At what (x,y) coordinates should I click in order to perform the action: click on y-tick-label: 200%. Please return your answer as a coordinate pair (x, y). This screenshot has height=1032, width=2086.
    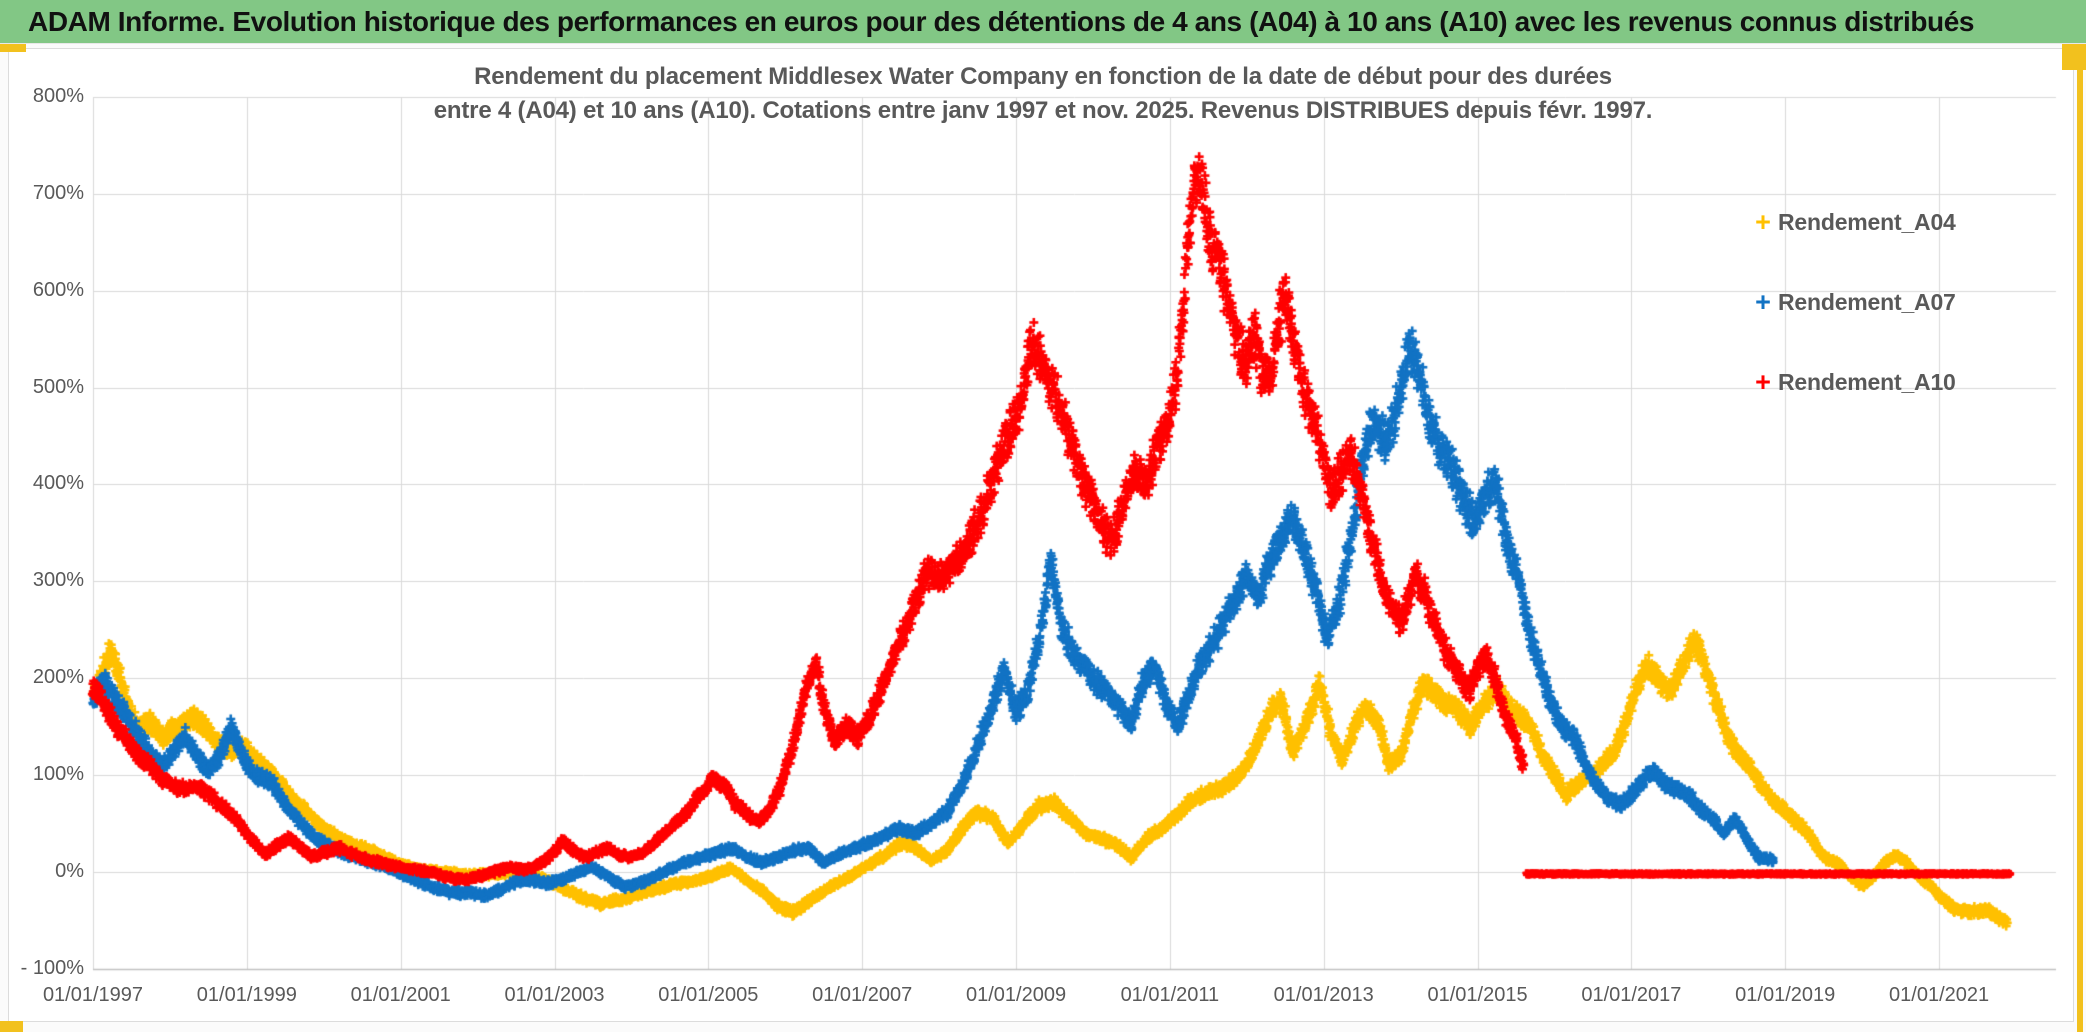
    Looking at the image, I should click on (58, 677).